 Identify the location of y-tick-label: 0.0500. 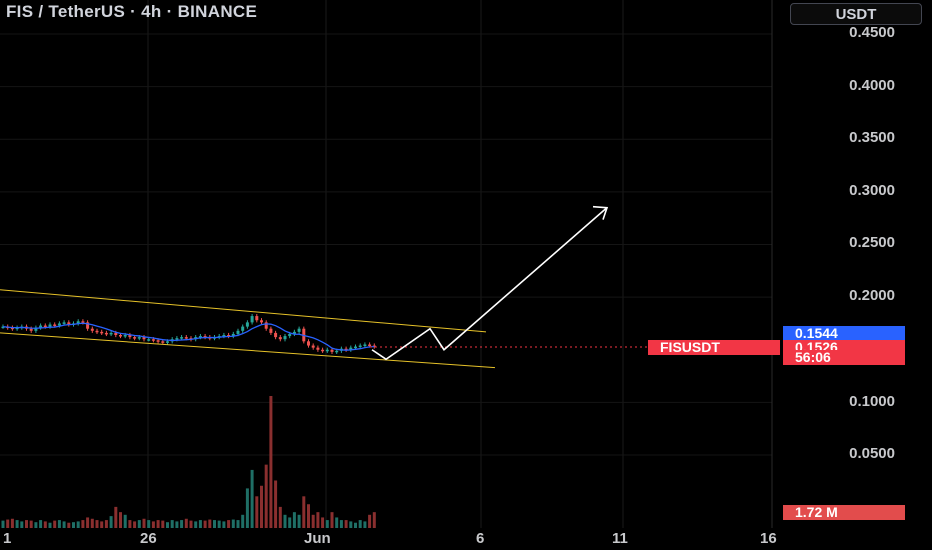
(872, 453).